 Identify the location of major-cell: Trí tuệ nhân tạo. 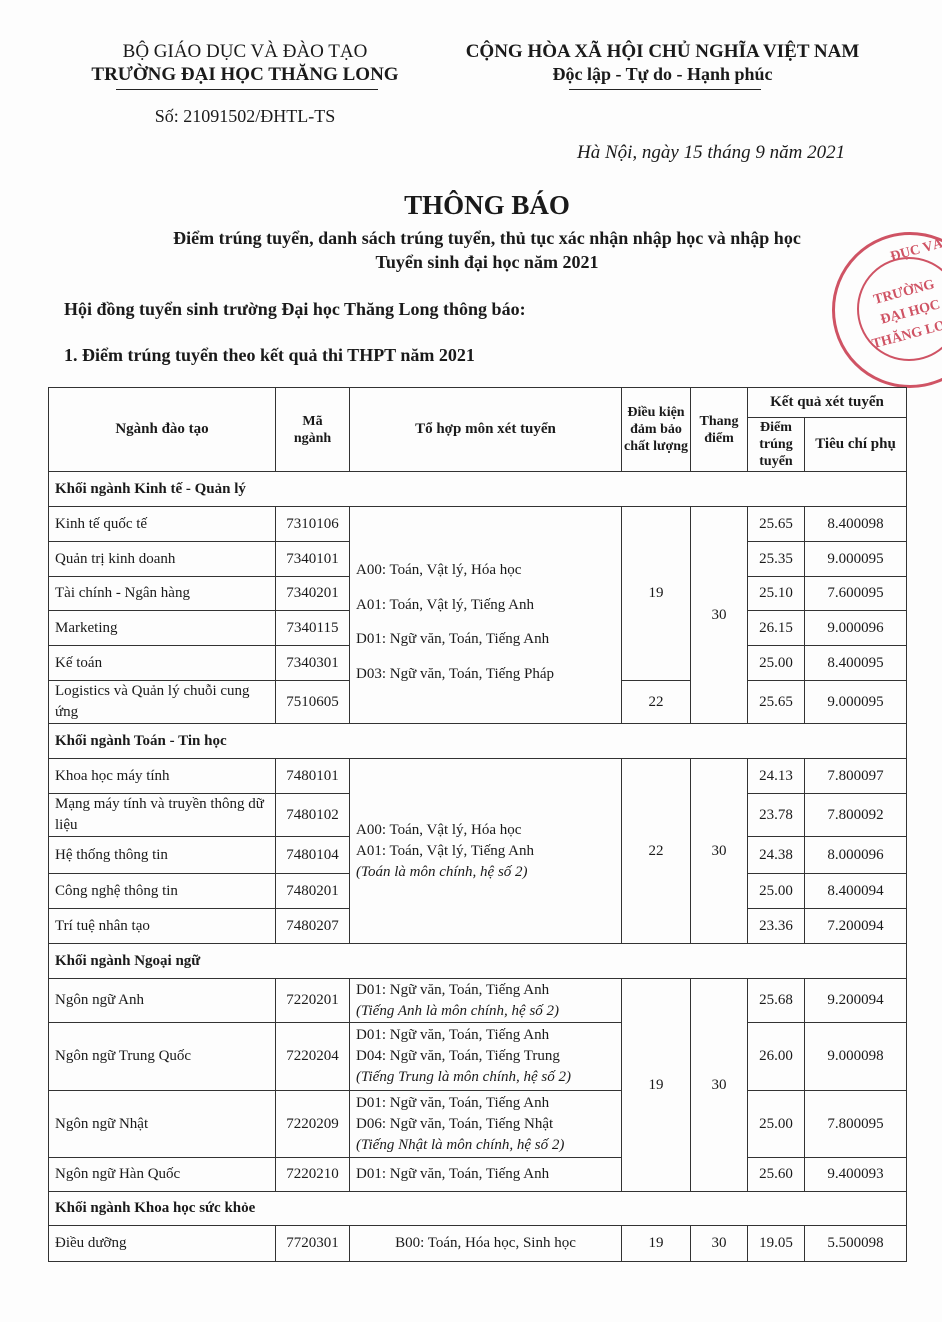
(162, 926).